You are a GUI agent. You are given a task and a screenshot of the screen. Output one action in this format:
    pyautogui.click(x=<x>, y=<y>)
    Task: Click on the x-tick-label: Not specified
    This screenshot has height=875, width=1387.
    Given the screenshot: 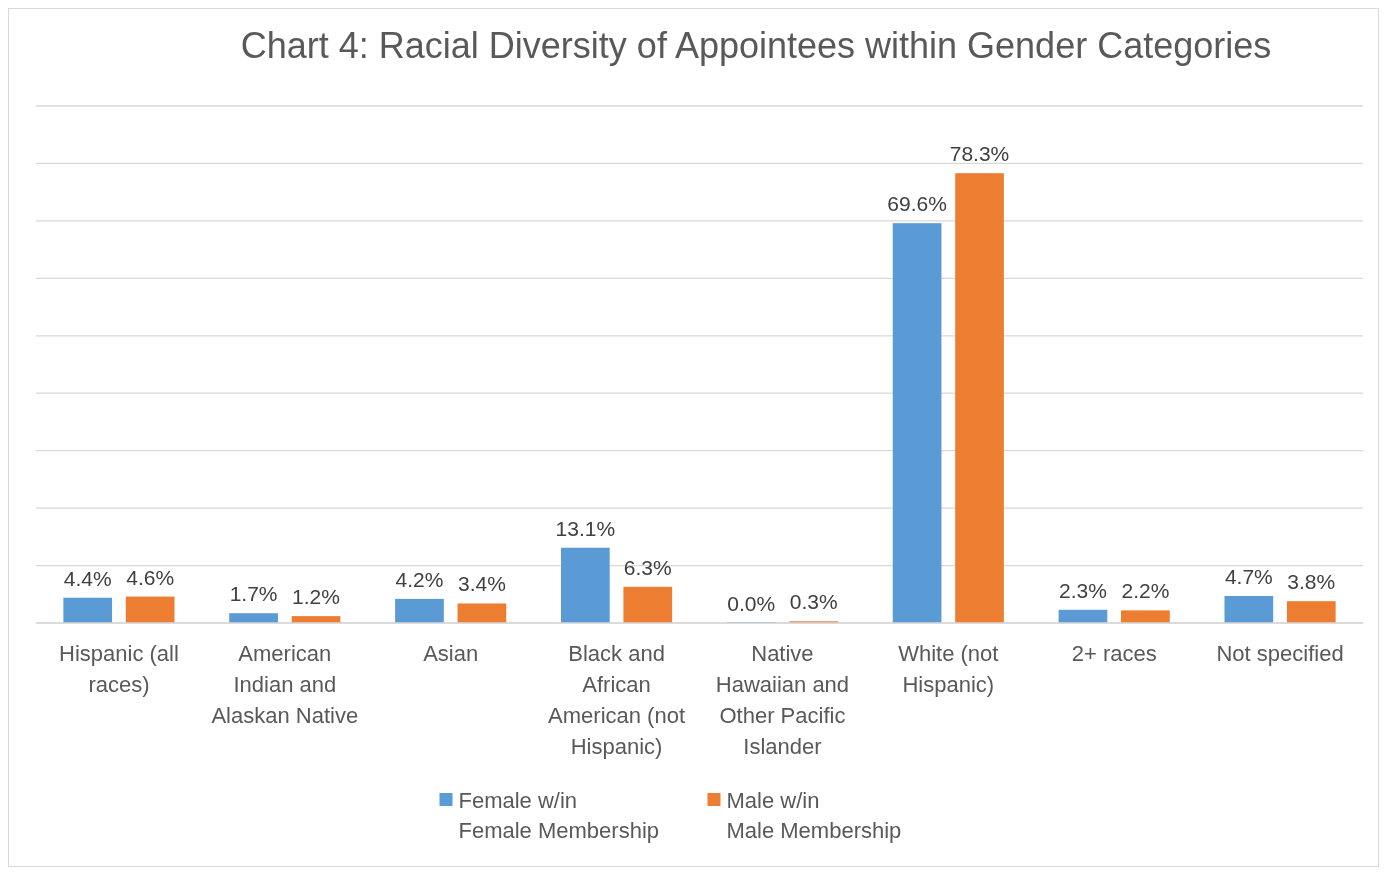 What is the action you would take?
    pyautogui.click(x=1280, y=653)
    